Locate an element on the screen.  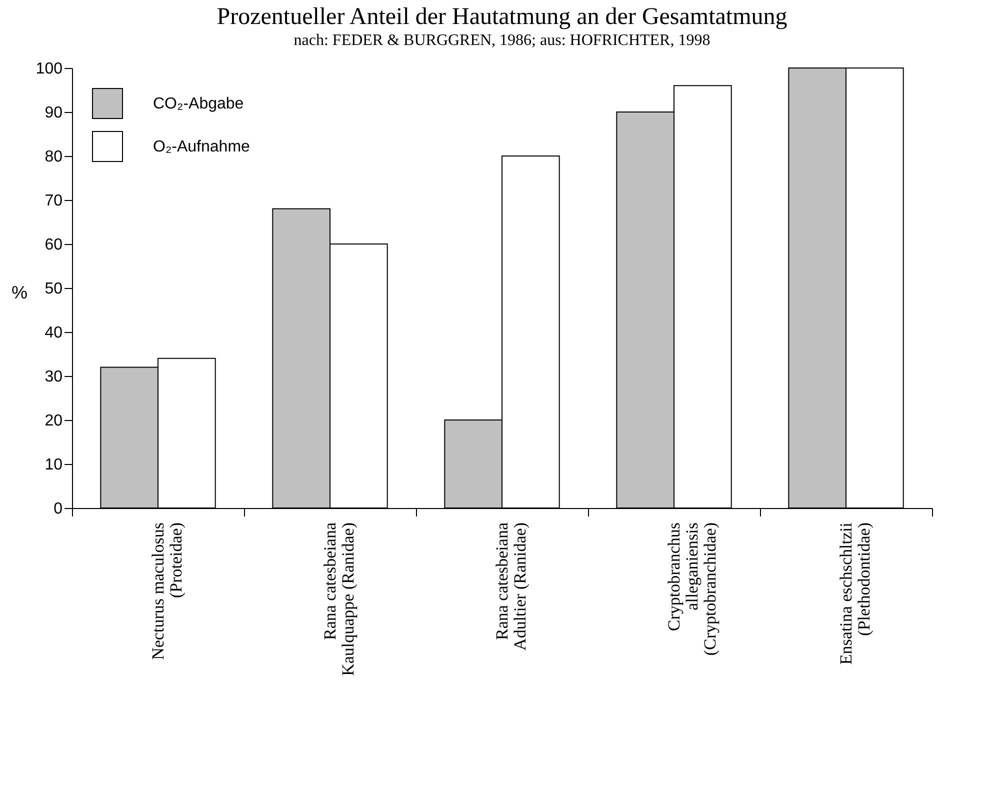
y-tick-label: 80 is located at coordinates (53, 157).